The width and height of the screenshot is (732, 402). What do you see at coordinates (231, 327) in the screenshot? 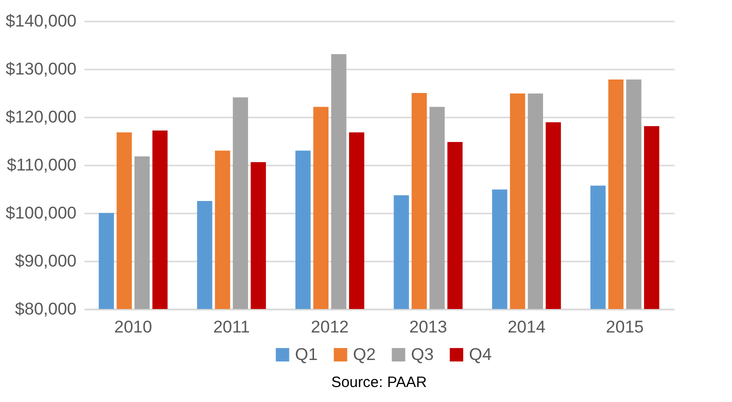
I see `x-tick-label: 2011` at bounding box center [231, 327].